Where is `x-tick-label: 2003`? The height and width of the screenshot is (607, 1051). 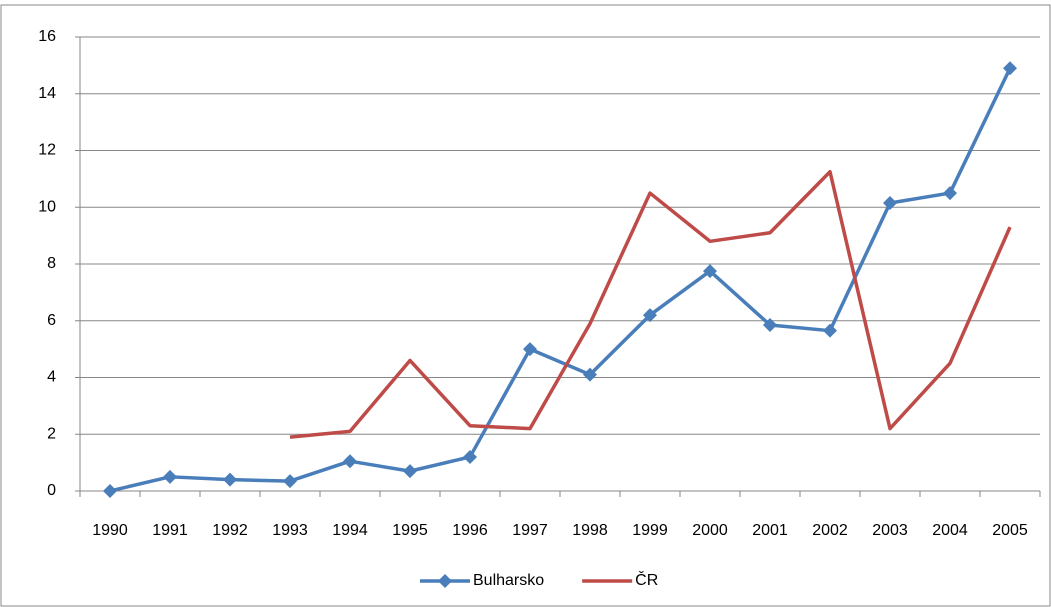 x-tick-label: 2003 is located at coordinates (890, 530).